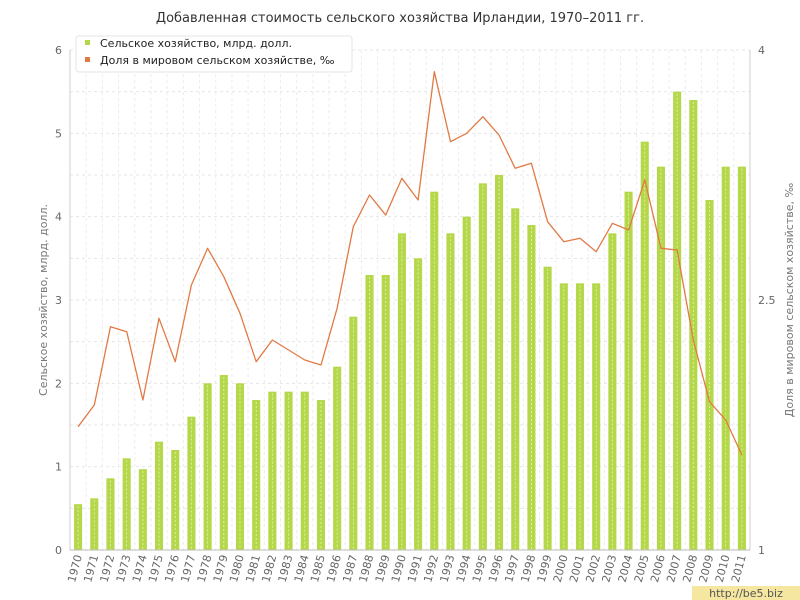  I want to click on y-tick-label: 2, so click(58, 383).